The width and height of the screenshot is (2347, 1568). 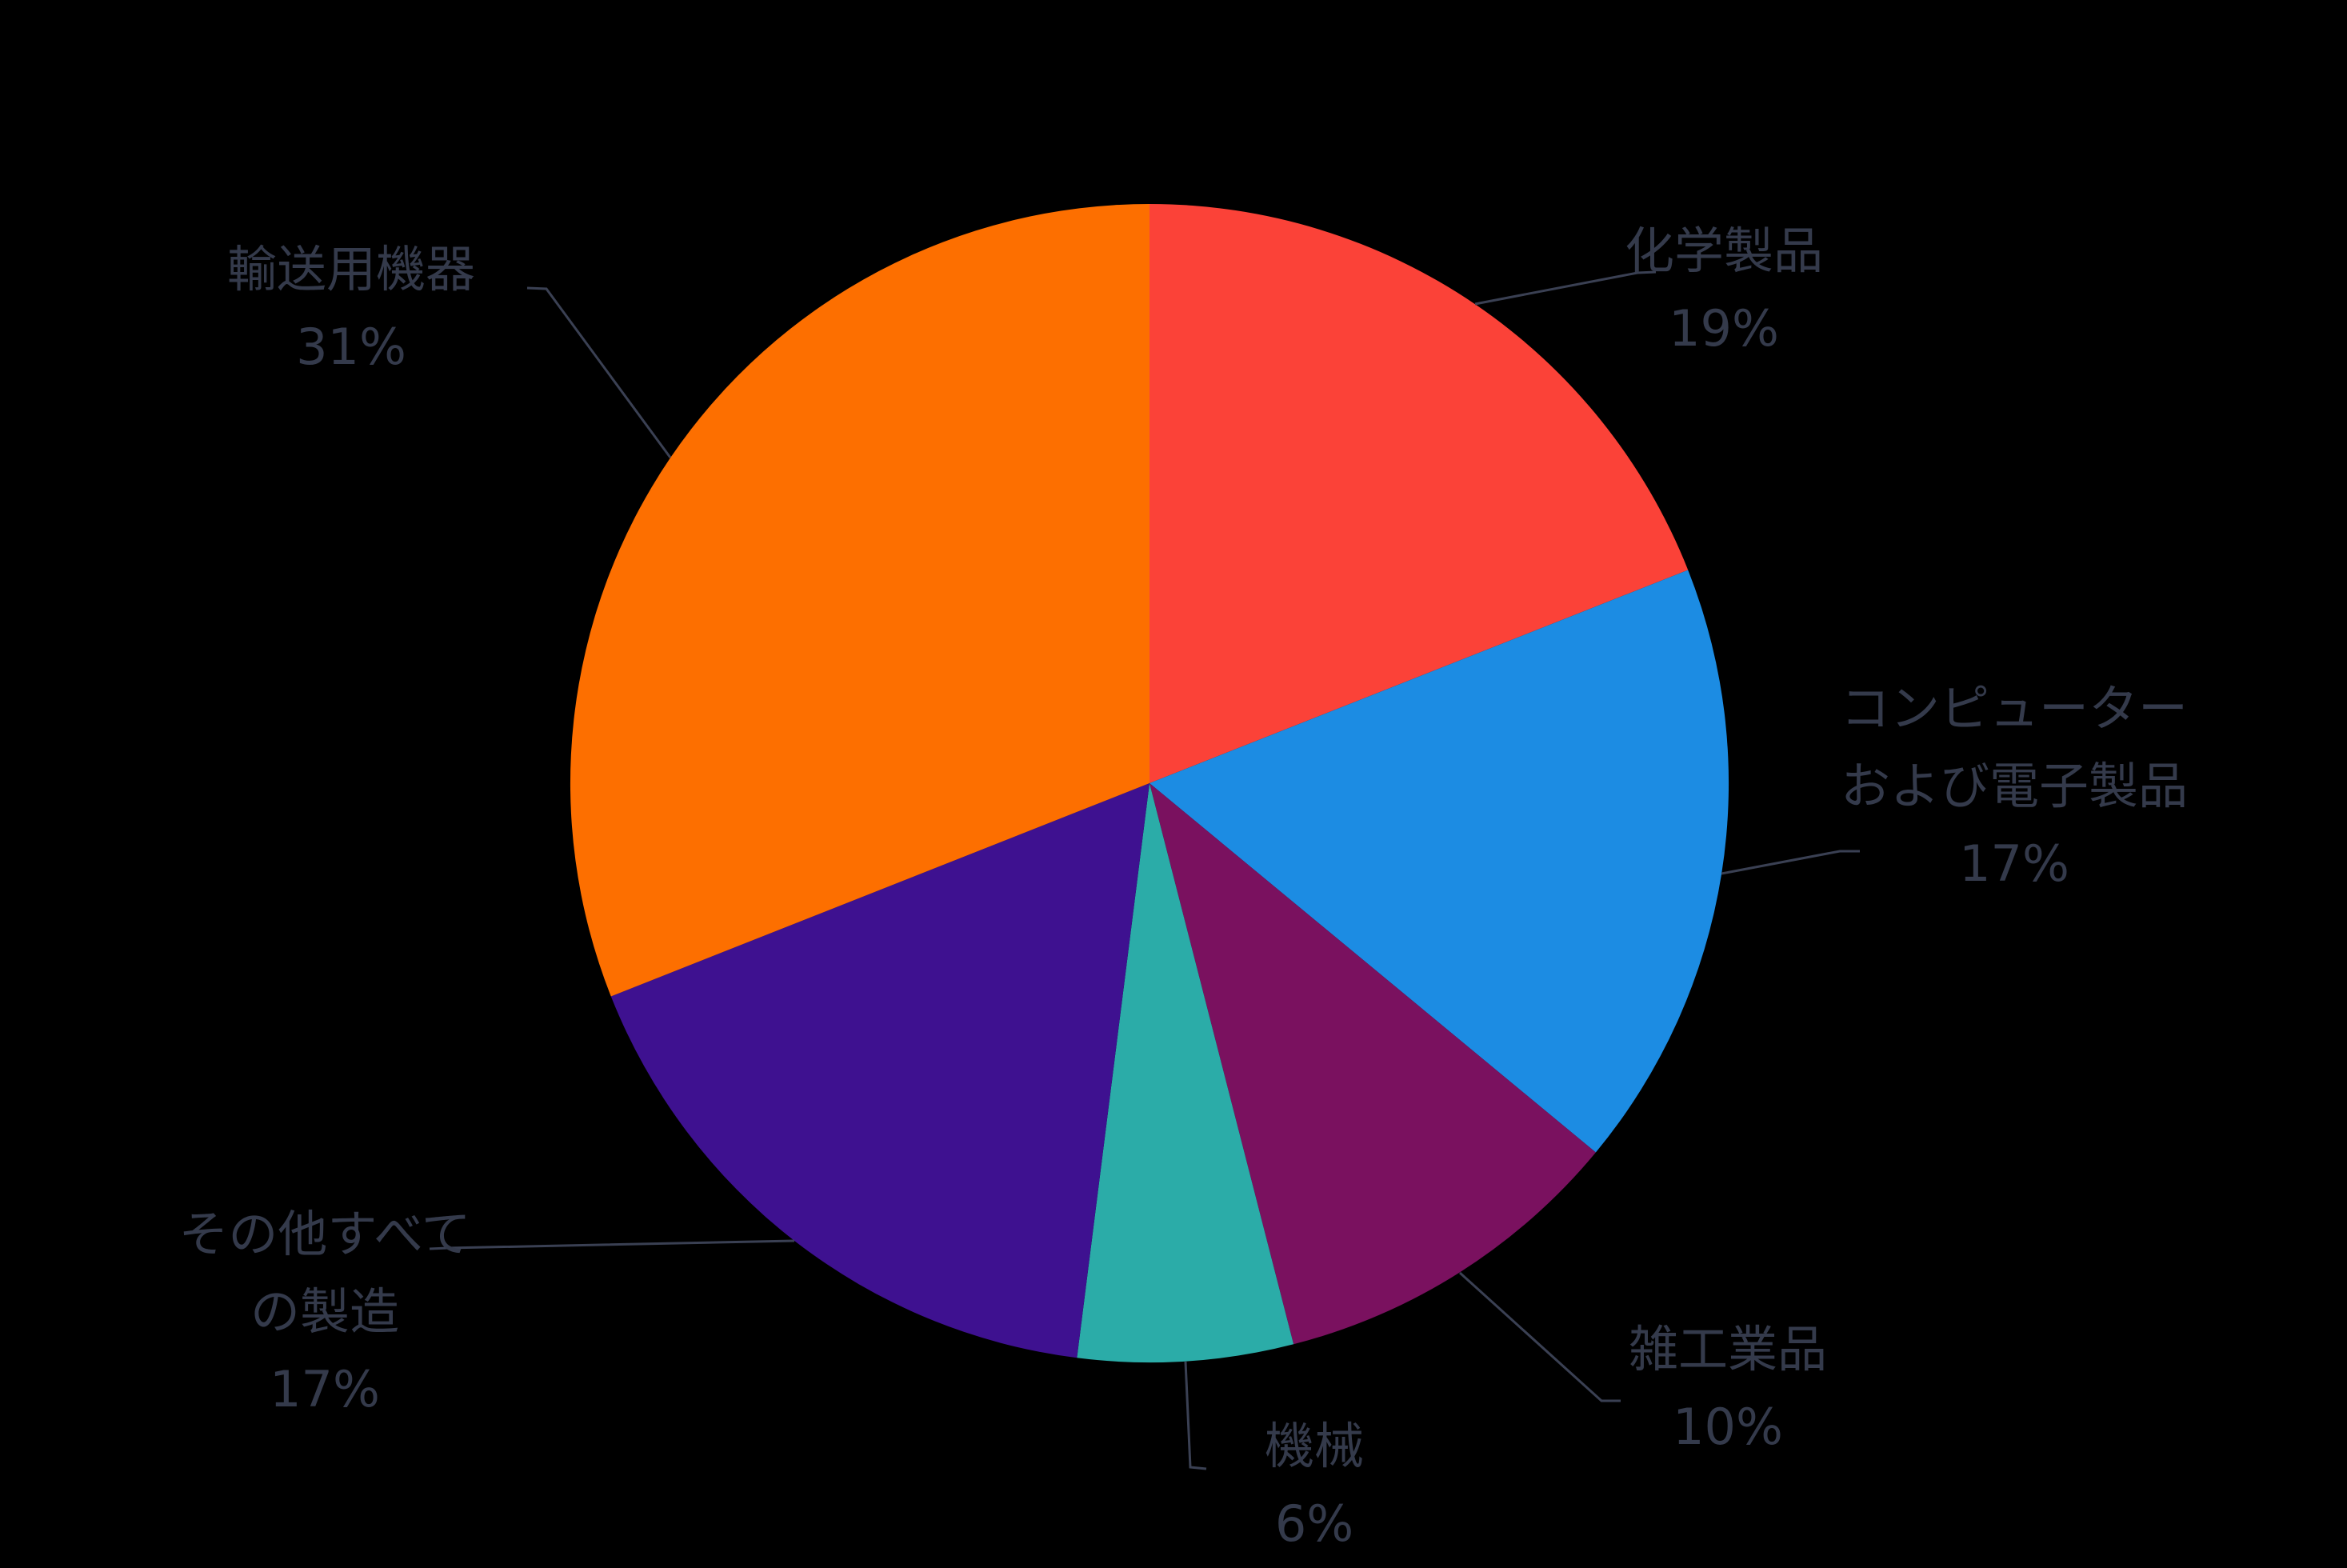 I want to click on slice-label-name: その他すべて, so click(x=325, y=1234).